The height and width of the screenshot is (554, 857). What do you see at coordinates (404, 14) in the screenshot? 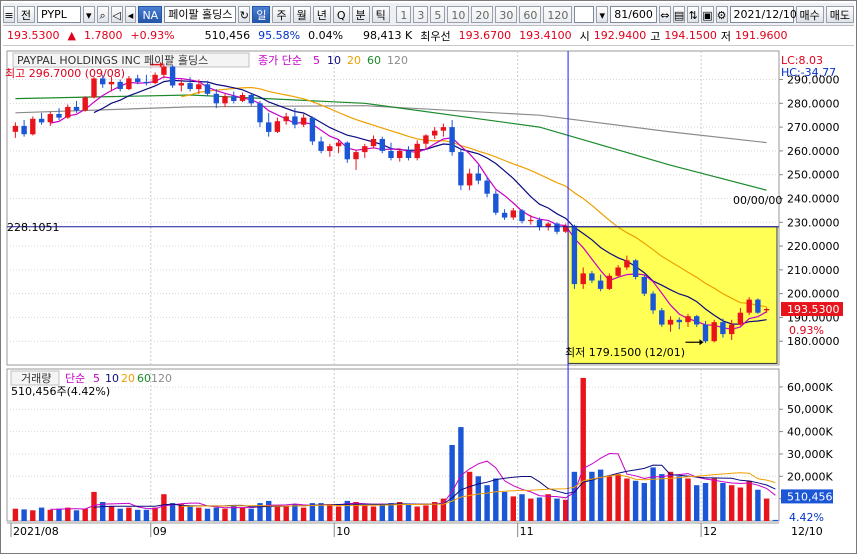
I see `interval-1: 1` at bounding box center [404, 14].